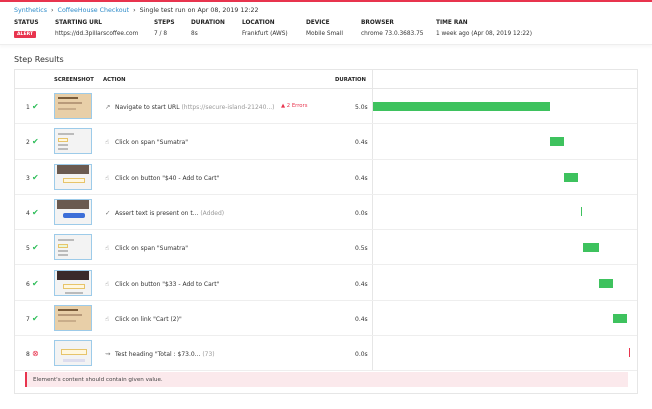  What do you see at coordinates (28, 319) in the screenshot?
I see `step-number: 7` at bounding box center [28, 319].